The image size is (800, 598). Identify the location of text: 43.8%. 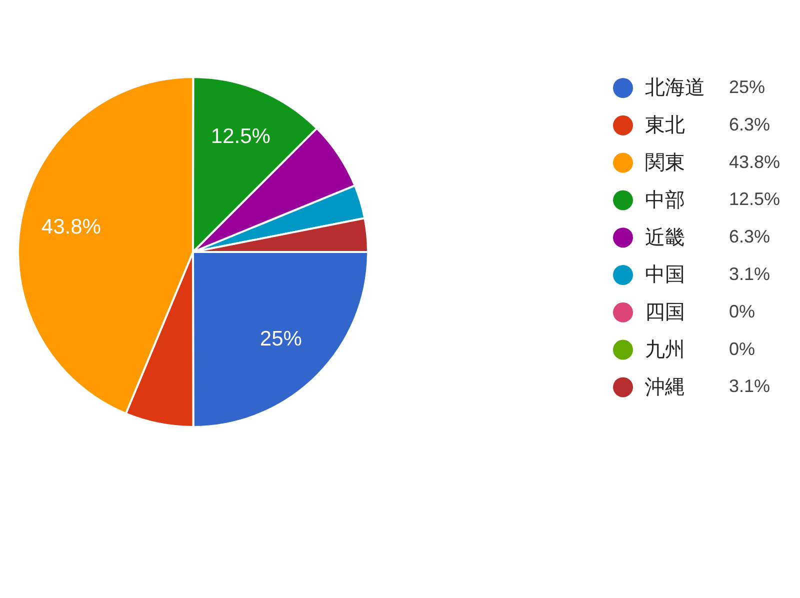
(754, 162).